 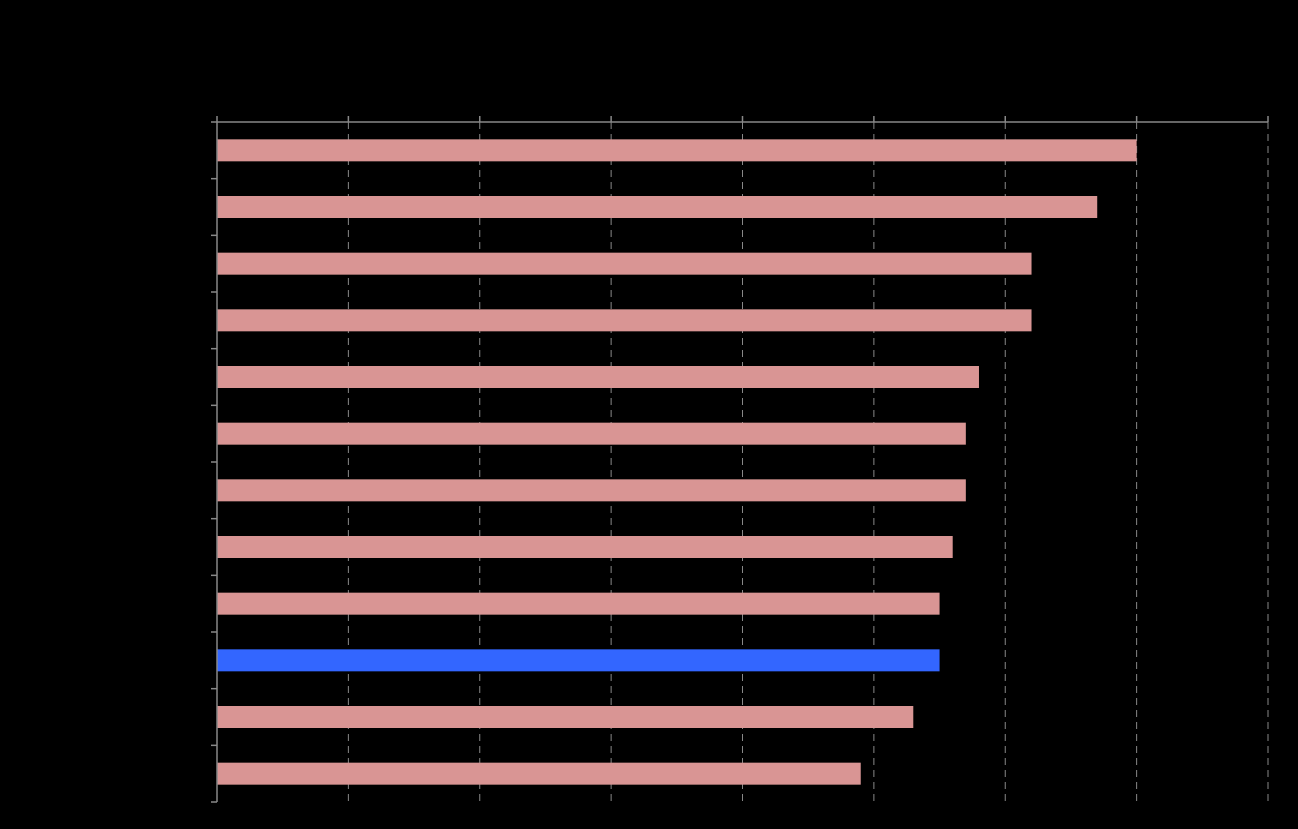 I want to click on highlighted-bar, so click(x=578, y=660).